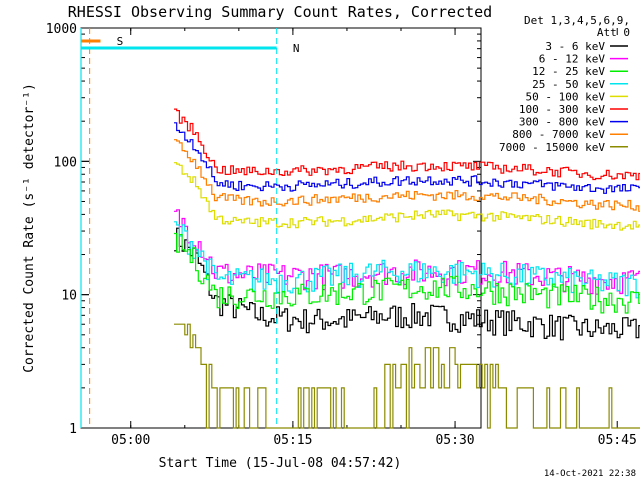  Describe the element at coordinates (577, 20) in the screenshot. I see `legend-header: Det 1,3,4,5,6,9,` at that location.